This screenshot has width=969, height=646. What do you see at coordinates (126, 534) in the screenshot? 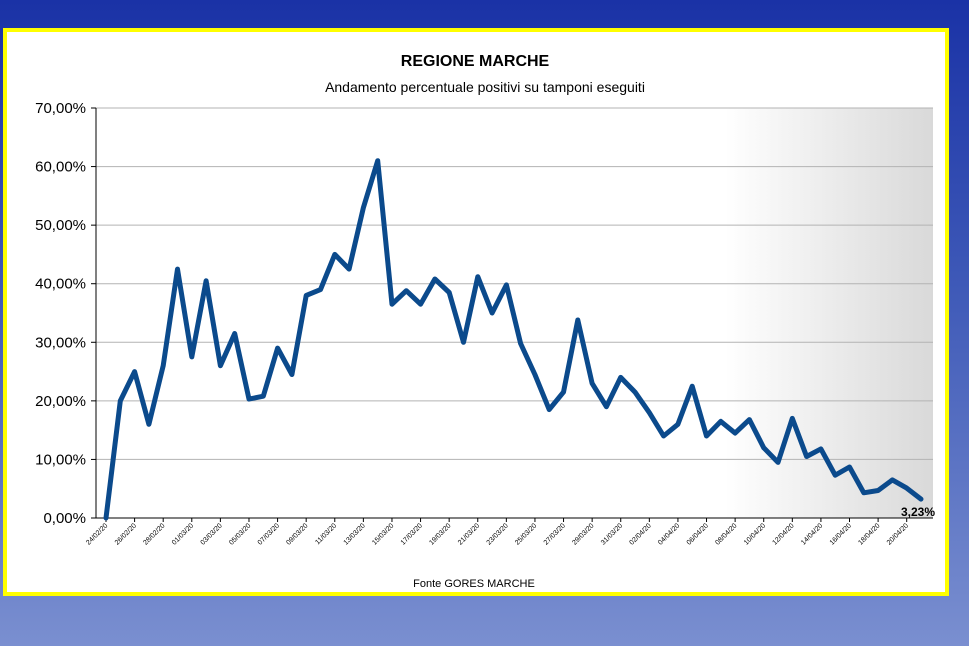
I see `x-tick-label: 26/02/20` at bounding box center [126, 534].